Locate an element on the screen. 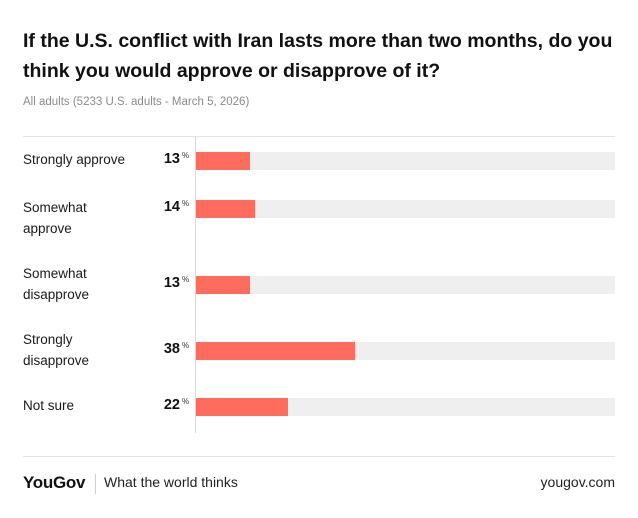 The image size is (638, 518). bar-row: Not sure 22% is located at coordinates (319, 415).